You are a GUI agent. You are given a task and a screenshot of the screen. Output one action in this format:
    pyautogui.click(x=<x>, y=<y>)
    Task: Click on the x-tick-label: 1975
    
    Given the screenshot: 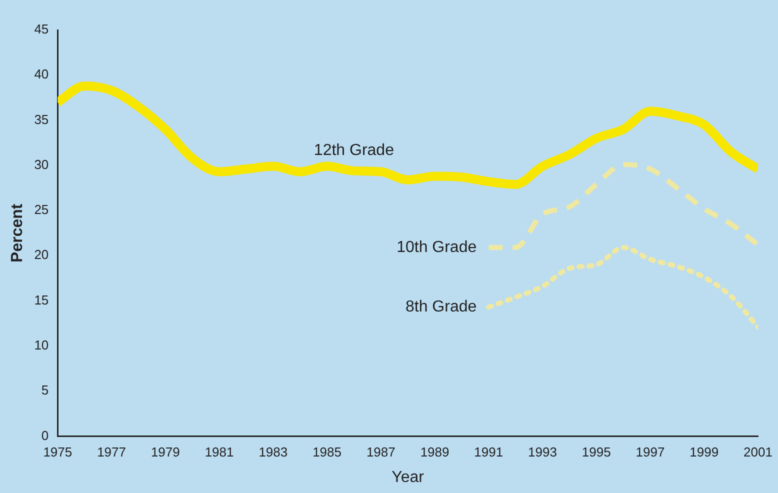 What is the action you would take?
    pyautogui.click(x=57, y=452)
    